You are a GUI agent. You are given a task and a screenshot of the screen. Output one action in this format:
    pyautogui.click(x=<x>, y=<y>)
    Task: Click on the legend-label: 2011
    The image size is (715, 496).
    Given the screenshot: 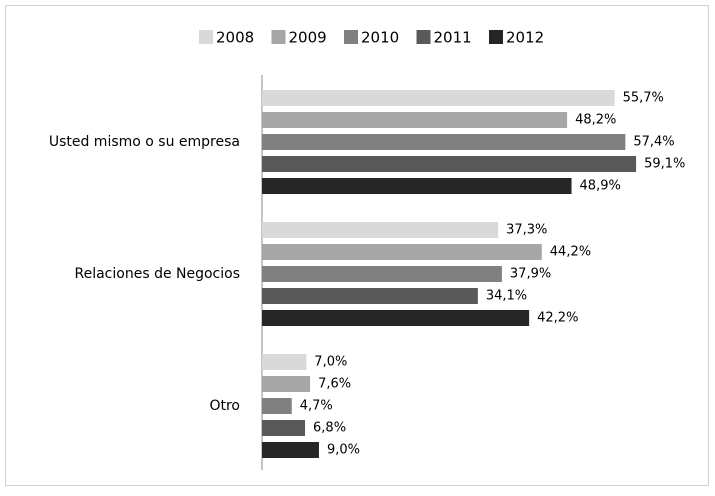 What is the action you would take?
    pyautogui.click(x=453, y=38)
    